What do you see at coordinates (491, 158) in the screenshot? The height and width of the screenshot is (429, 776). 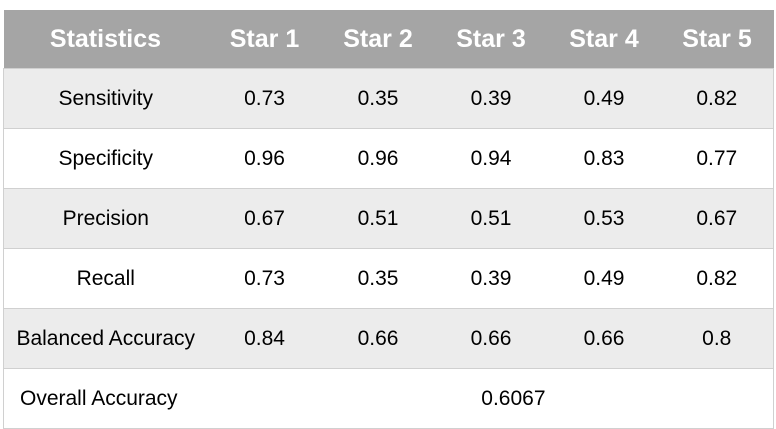 I see `table-cell: 0.94` at bounding box center [491, 158].